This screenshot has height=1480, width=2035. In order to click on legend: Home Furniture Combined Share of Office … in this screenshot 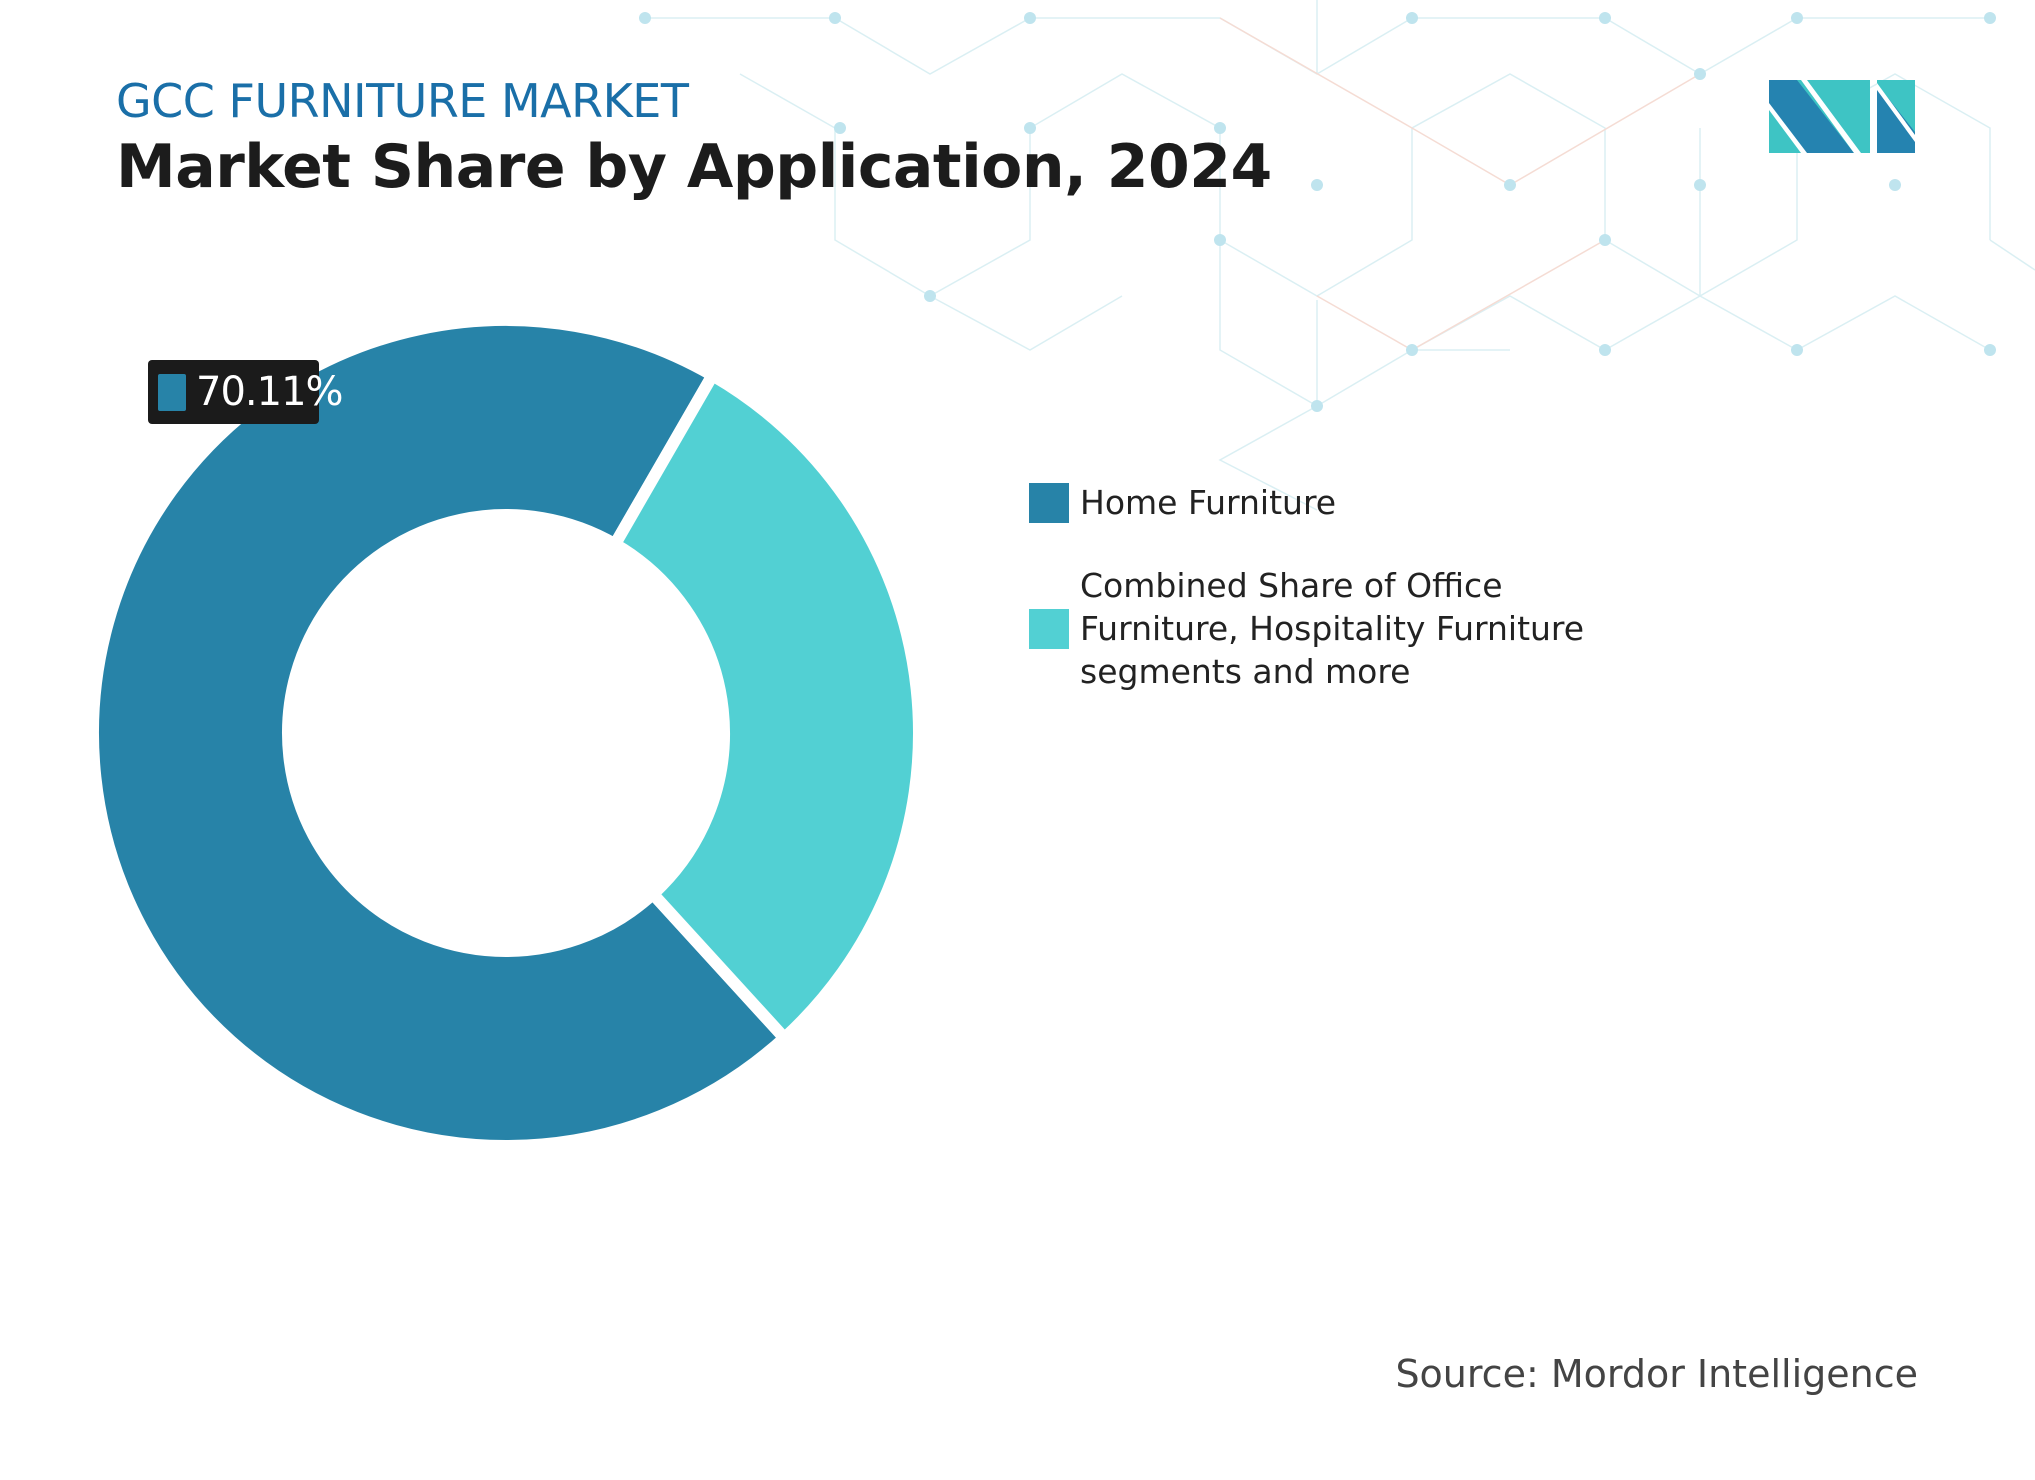, I will do `click(1334, 607)`.